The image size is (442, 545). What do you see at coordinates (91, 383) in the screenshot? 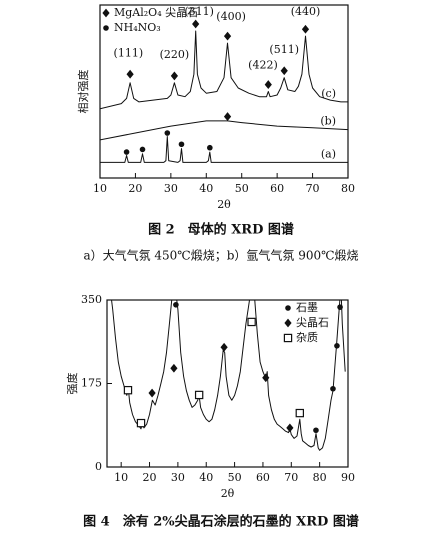
I see `y-tick-label: 175` at bounding box center [91, 383].